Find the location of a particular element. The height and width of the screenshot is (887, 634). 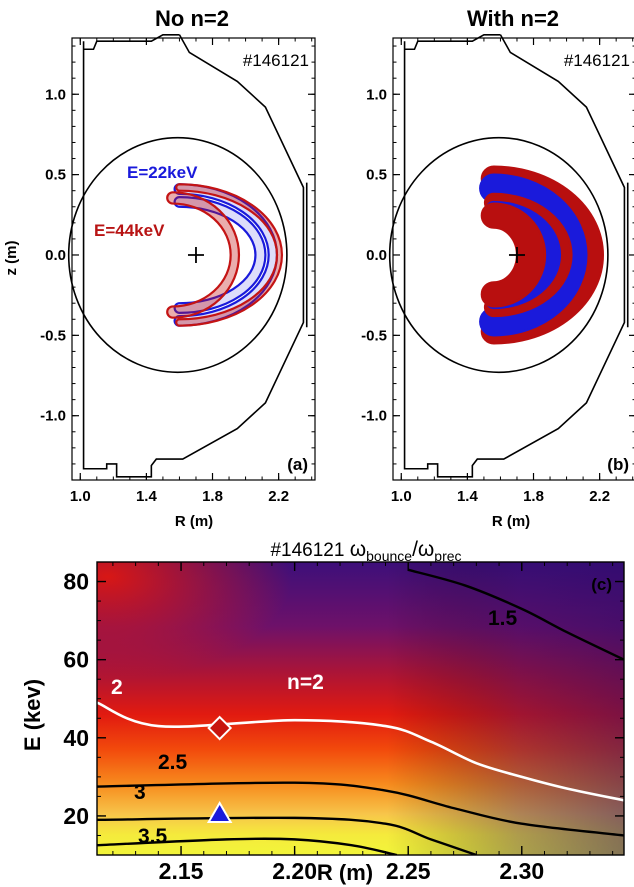

contour-1.5 is located at coordinates (515, 614).